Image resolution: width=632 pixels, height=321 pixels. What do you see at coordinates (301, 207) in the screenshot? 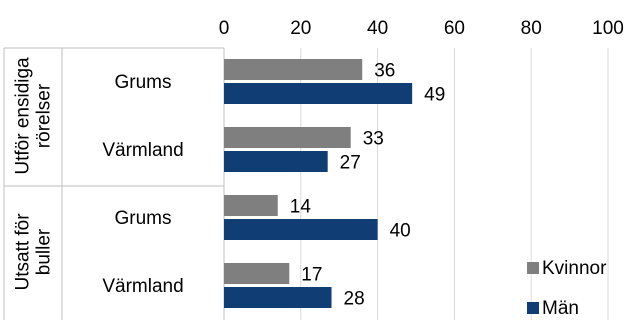
I see `data-label: 14` at bounding box center [301, 207].